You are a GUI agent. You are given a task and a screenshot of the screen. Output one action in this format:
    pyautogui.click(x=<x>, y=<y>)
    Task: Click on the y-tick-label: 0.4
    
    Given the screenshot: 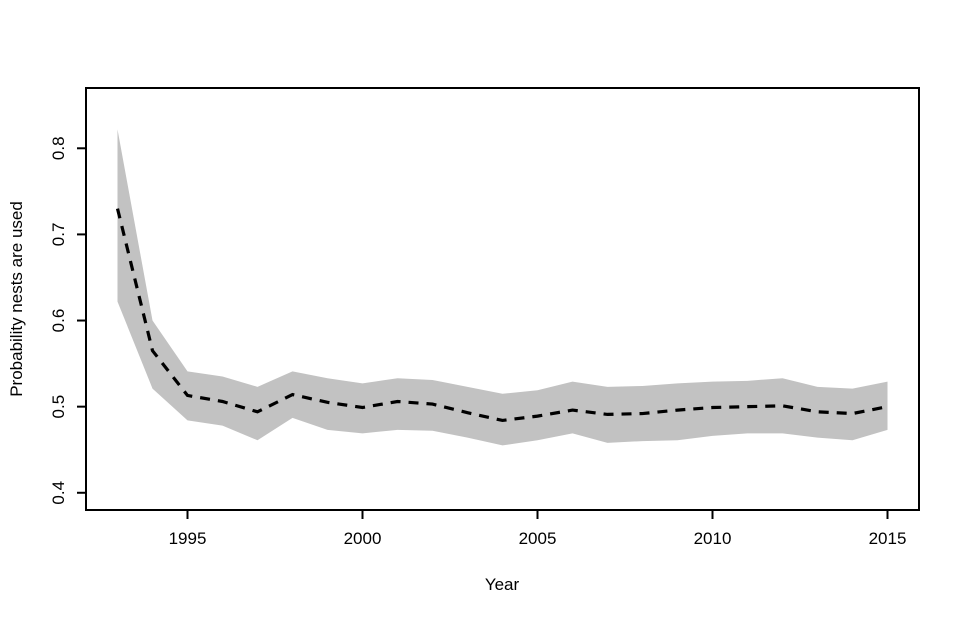 What is the action you would take?
    pyautogui.click(x=58, y=493)
    